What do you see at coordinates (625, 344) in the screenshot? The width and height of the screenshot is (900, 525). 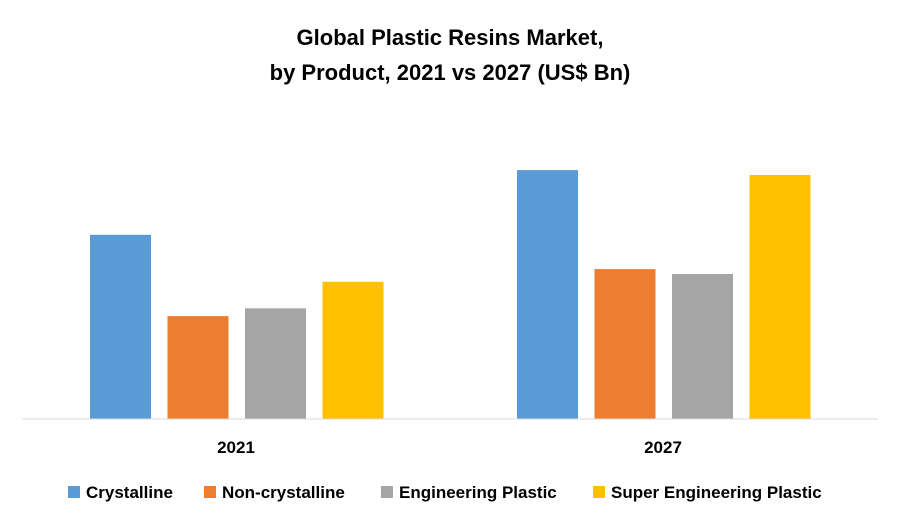 I see `bar-non-crystalline-2027` at bounding box center [625, 344].